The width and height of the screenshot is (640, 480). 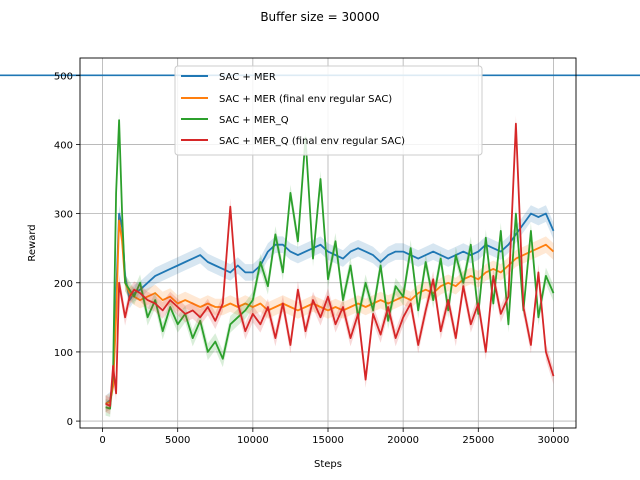 I want to click on legend-box, so click(x=328, y=110).